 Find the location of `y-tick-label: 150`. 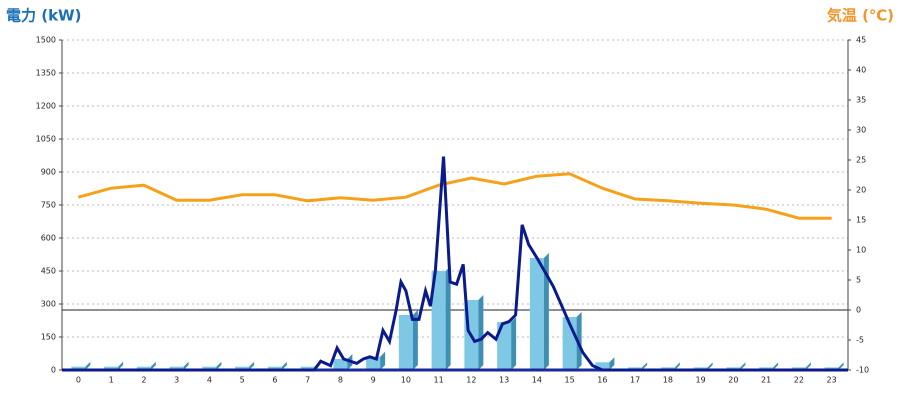

y-tick-label: 150 is located at coordinates (48, 337).